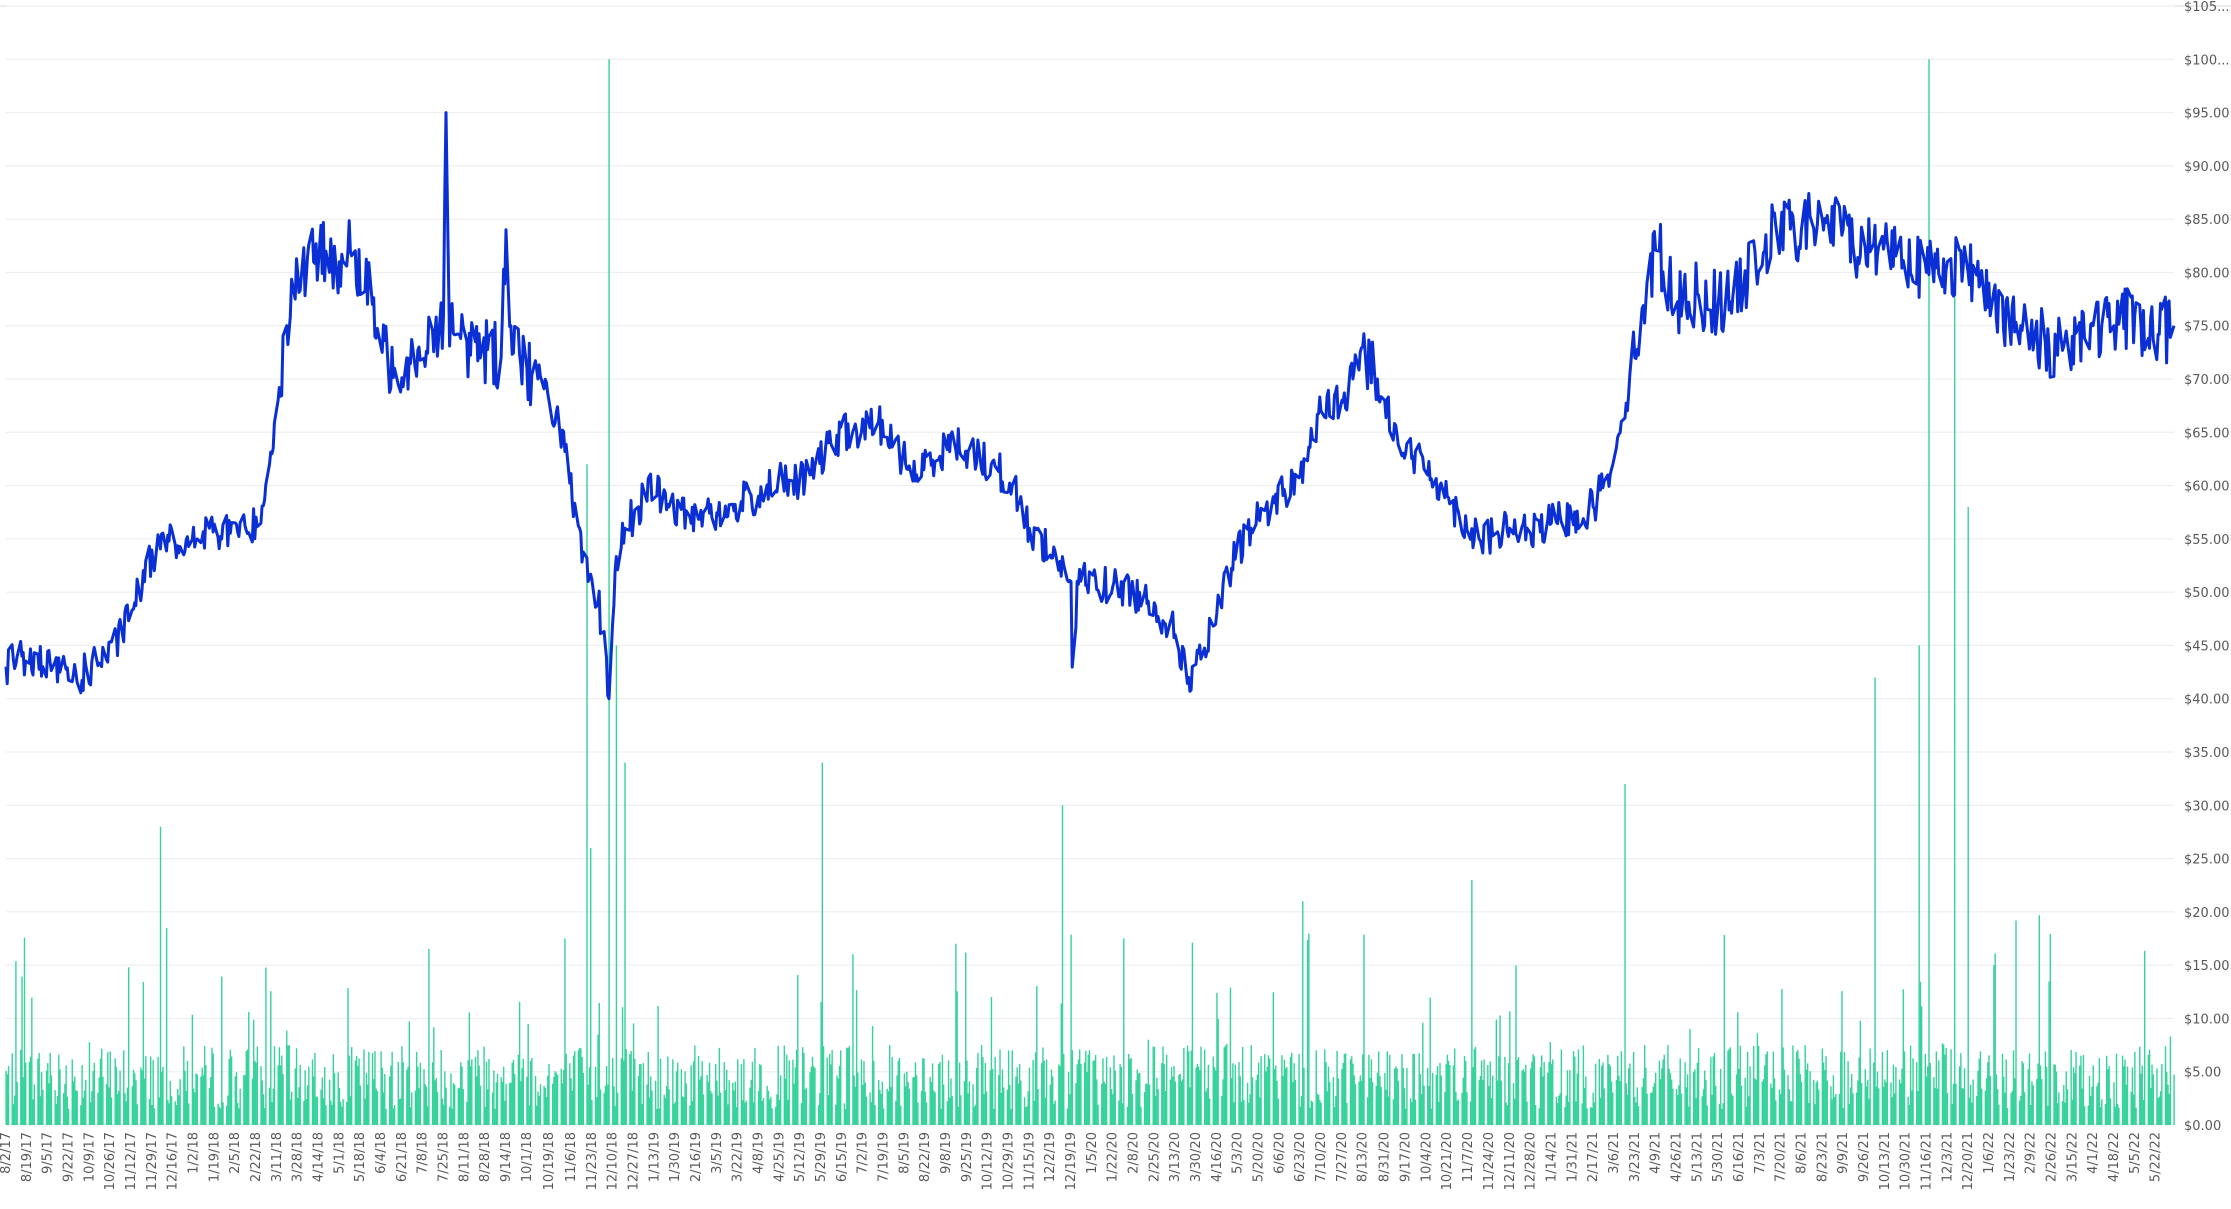 This screenshot has height=1209, width=2231. I want to click on x-tick-label: 2/5/18, so click(235, 1153).